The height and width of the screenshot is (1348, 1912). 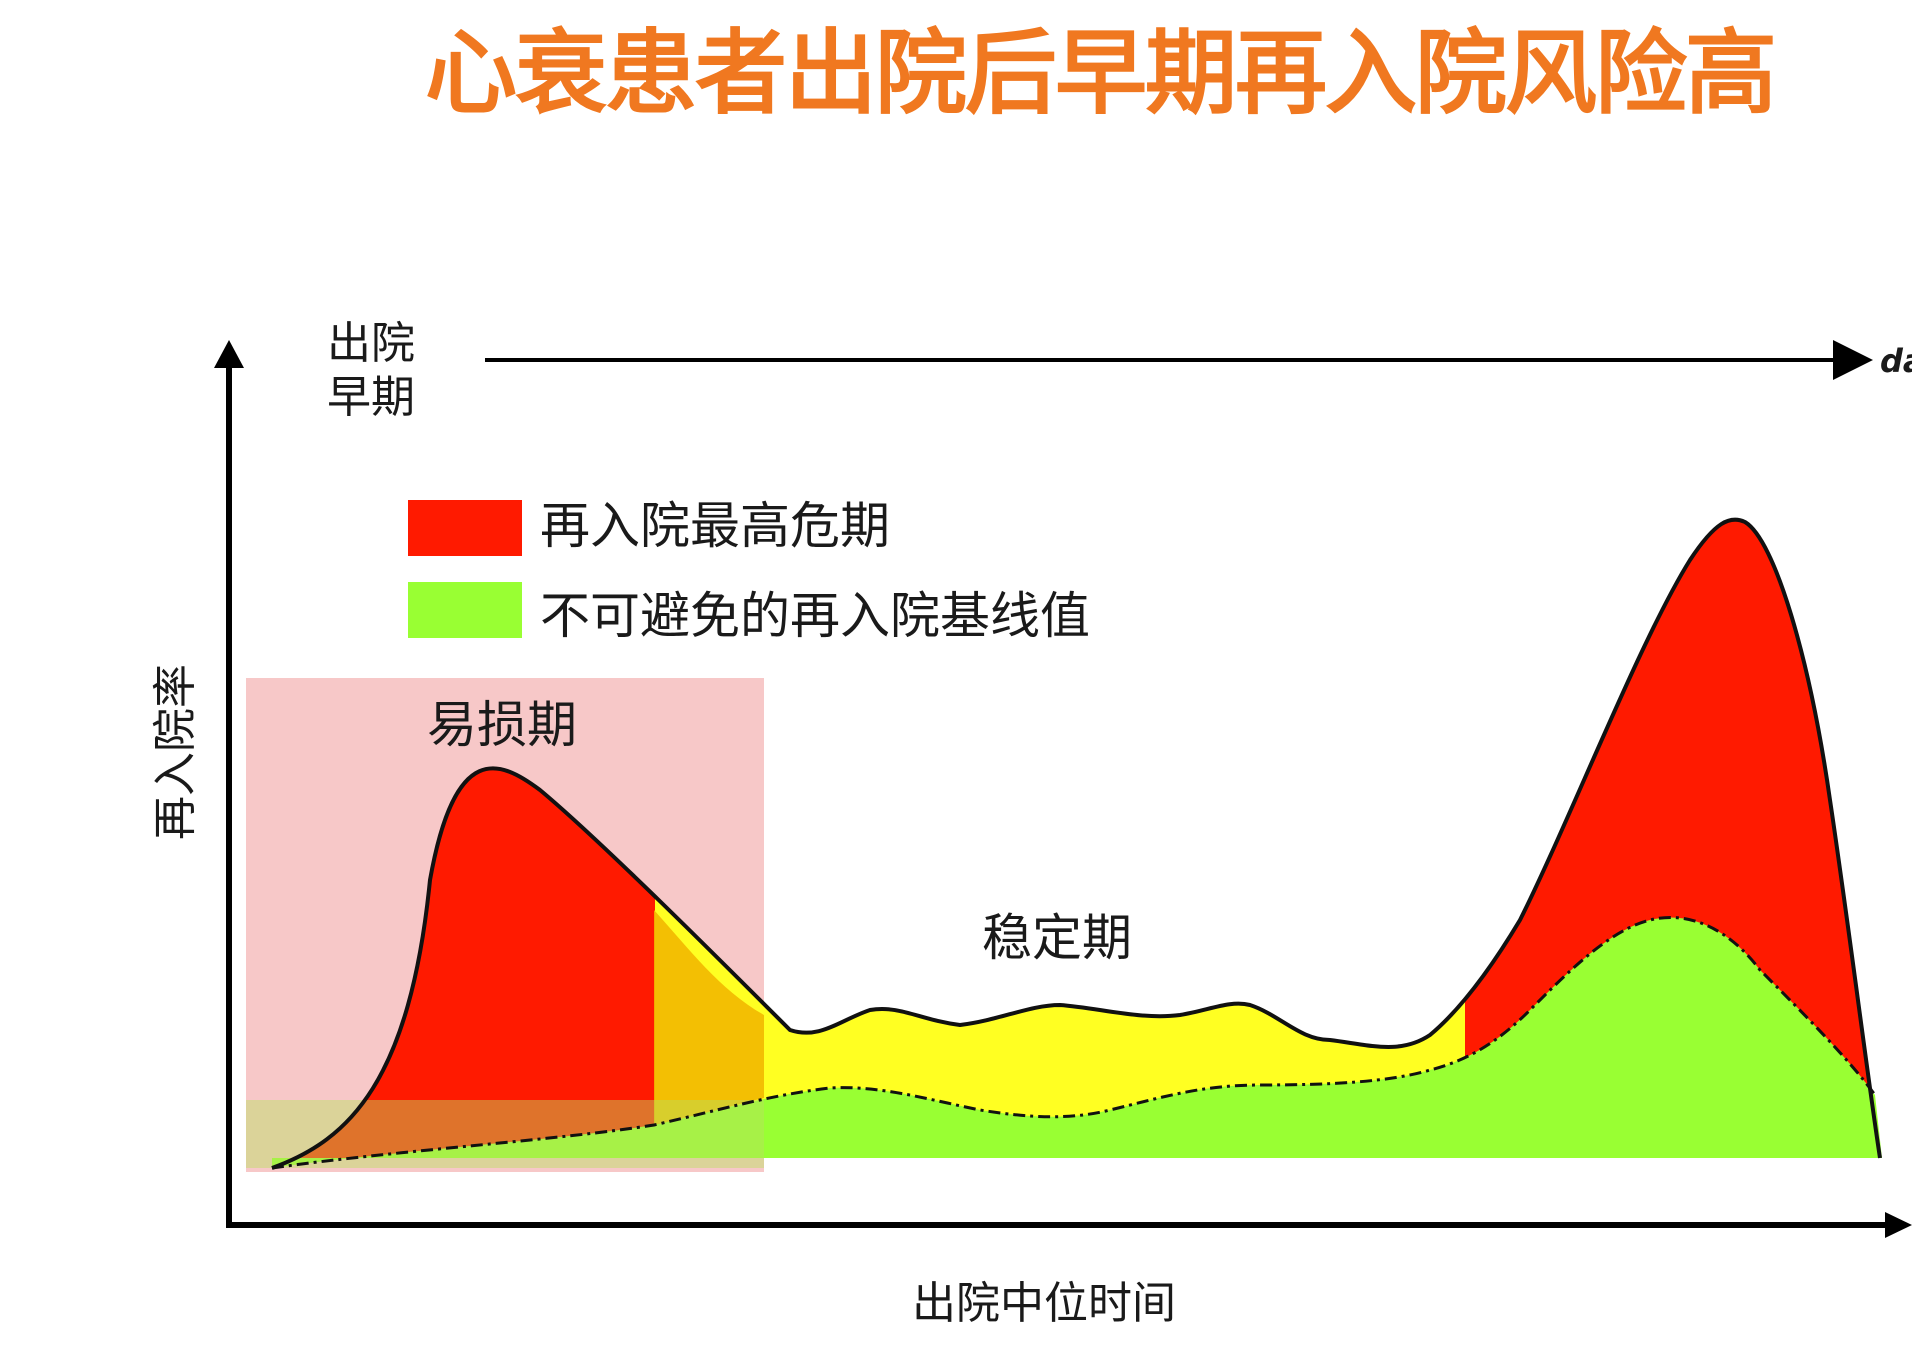 I want to click on vulnerable-zone-overlay, so click(x=505, y=1134).